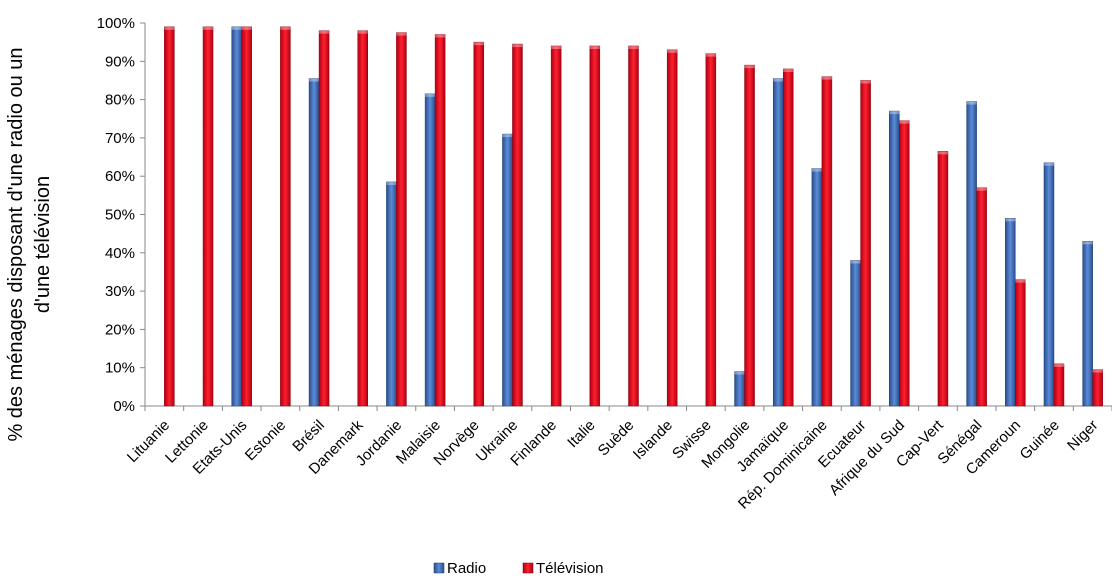 This screenshot has height=584, width=1112. I want to click on y-tick-label: 90%, so click(120, 61).